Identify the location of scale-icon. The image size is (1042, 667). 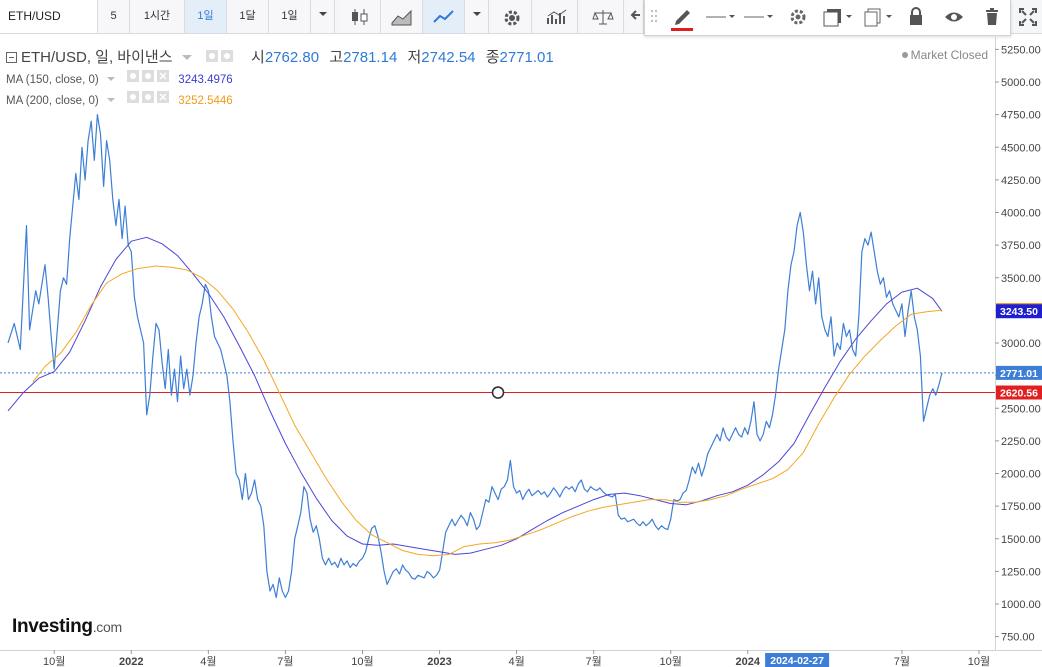
(602, 17).